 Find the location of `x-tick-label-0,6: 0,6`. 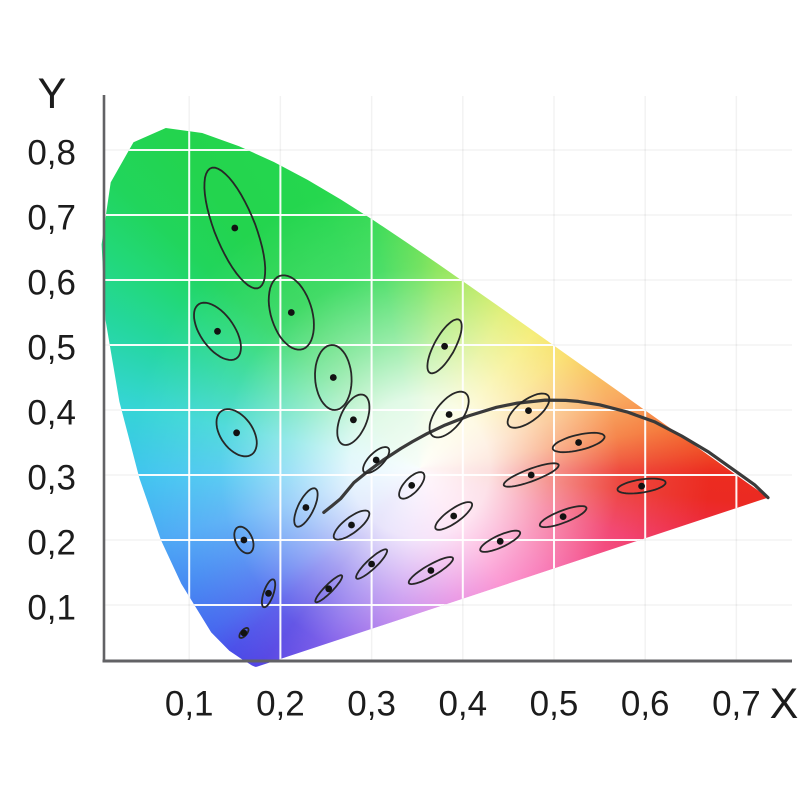

x-tick-label-0,6: 0,6 is located at coordinates (645, 704).